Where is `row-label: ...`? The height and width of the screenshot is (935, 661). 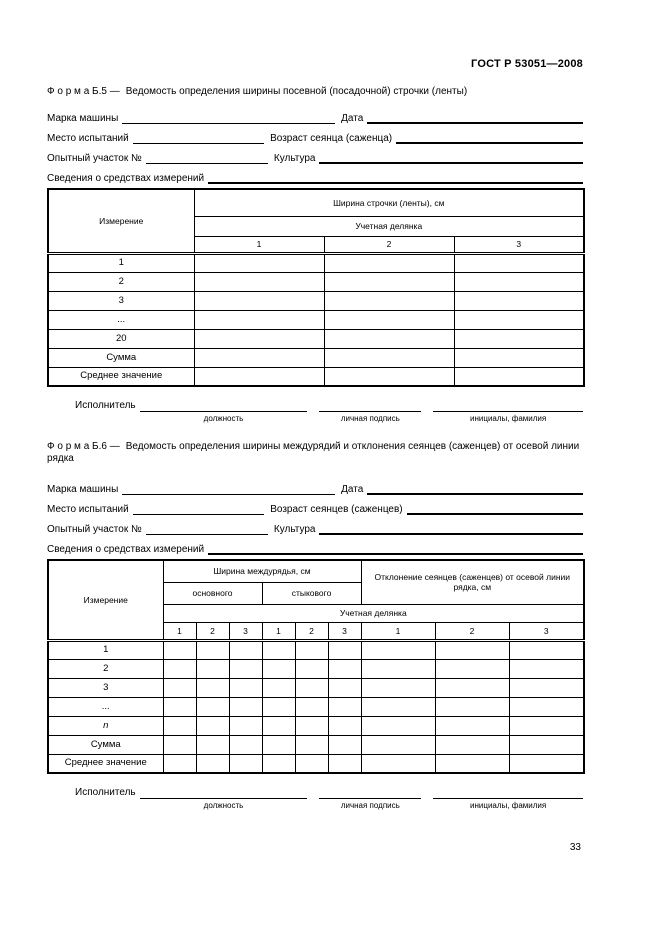
row-label: ... is located at coordinates (121, 319).